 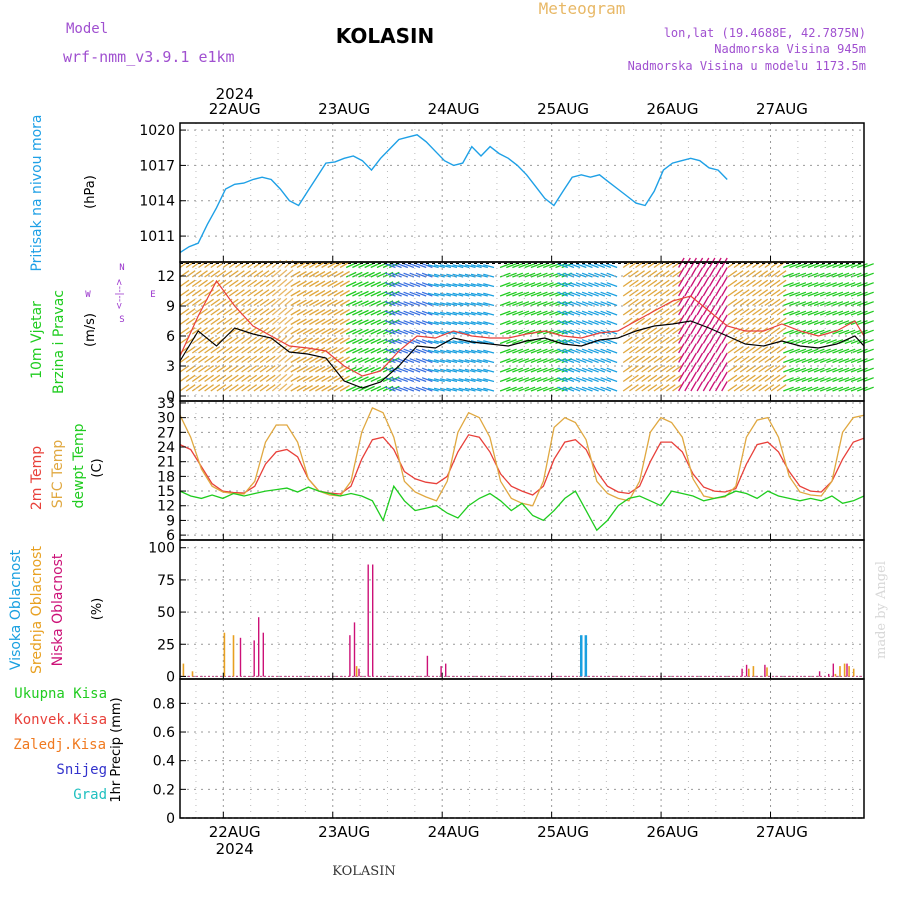 I want to click on mid-cloud-bar, so click(x=853, y=672).